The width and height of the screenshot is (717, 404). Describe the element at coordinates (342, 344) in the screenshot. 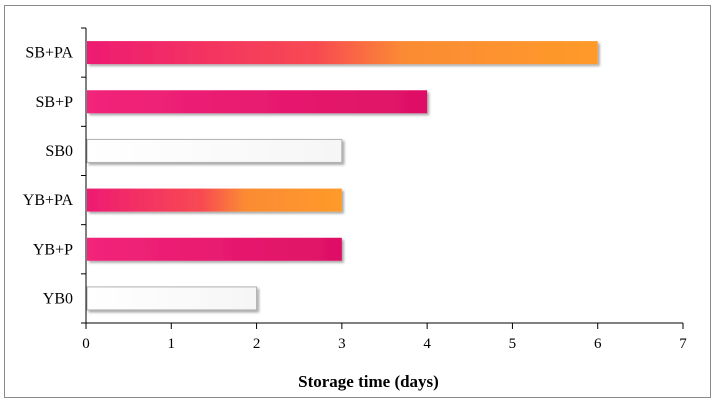

I see `x-tick-label: 3` at that location.